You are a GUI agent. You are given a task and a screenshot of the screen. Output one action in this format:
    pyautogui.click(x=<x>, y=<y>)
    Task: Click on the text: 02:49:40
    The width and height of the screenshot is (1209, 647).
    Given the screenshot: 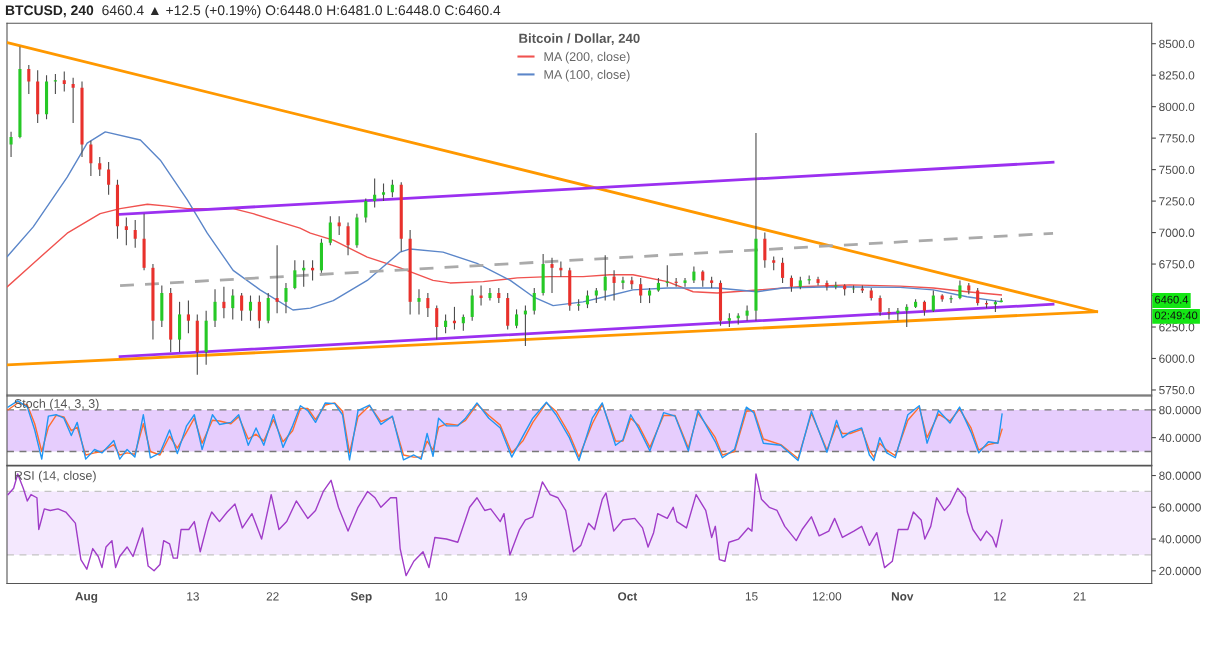 What is the action you would take?
    pyautogui.click(x=1176, y=315)
    